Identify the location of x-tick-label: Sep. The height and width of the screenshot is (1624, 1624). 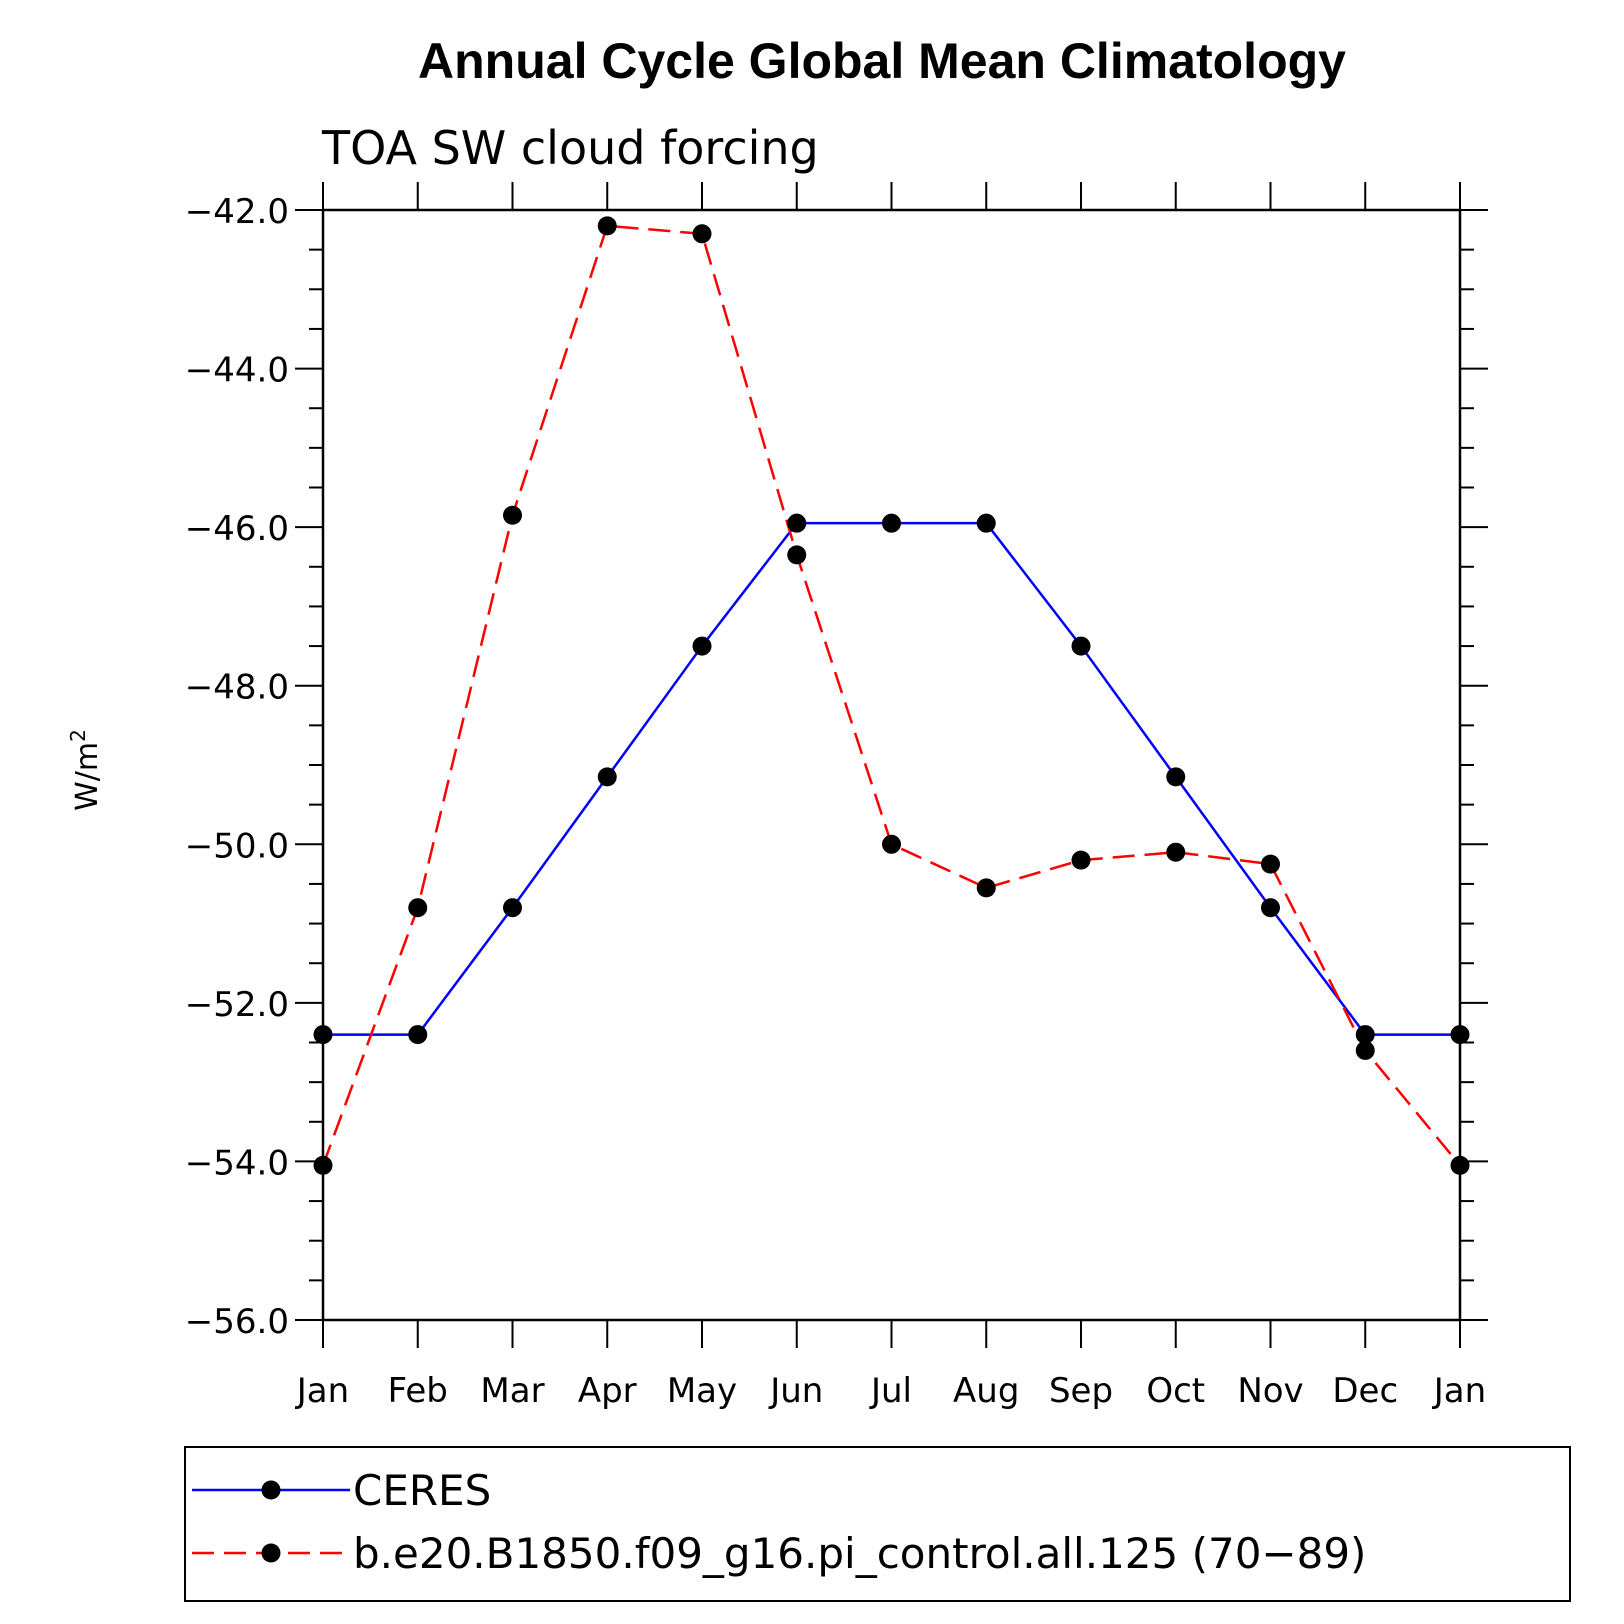
(1081, 1391).